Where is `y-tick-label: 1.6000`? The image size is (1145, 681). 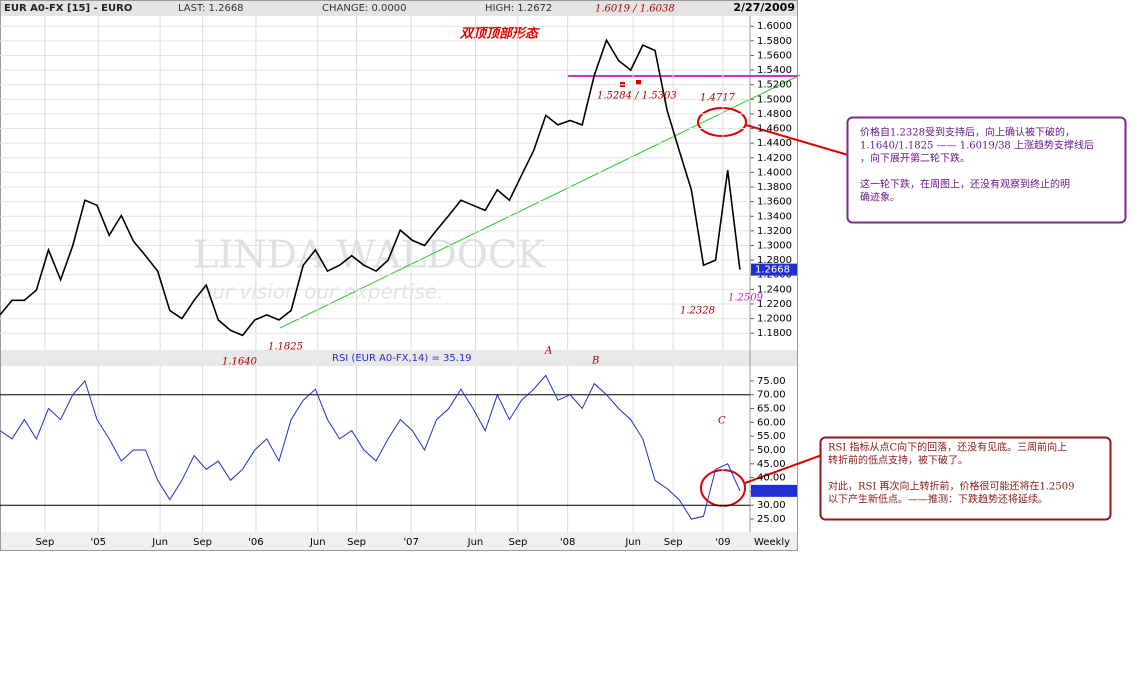
y-tick-label: 1.6000 is located at coordinates (774, 26).